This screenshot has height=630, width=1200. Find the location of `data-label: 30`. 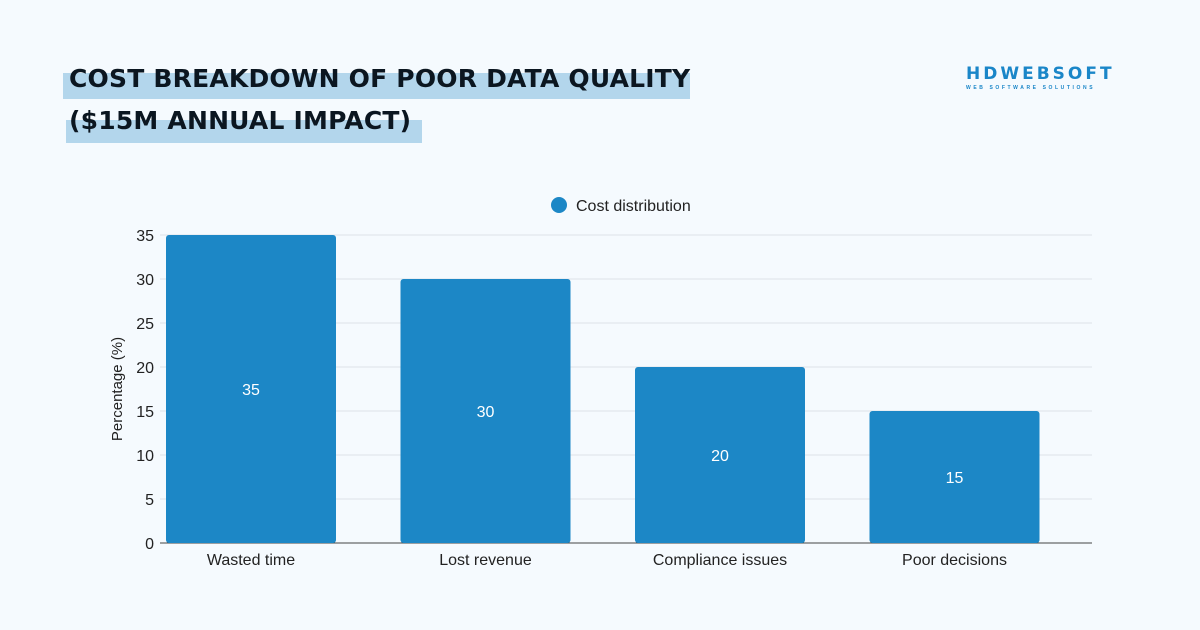

data-label: 30 is located at coordinates (486, 412).